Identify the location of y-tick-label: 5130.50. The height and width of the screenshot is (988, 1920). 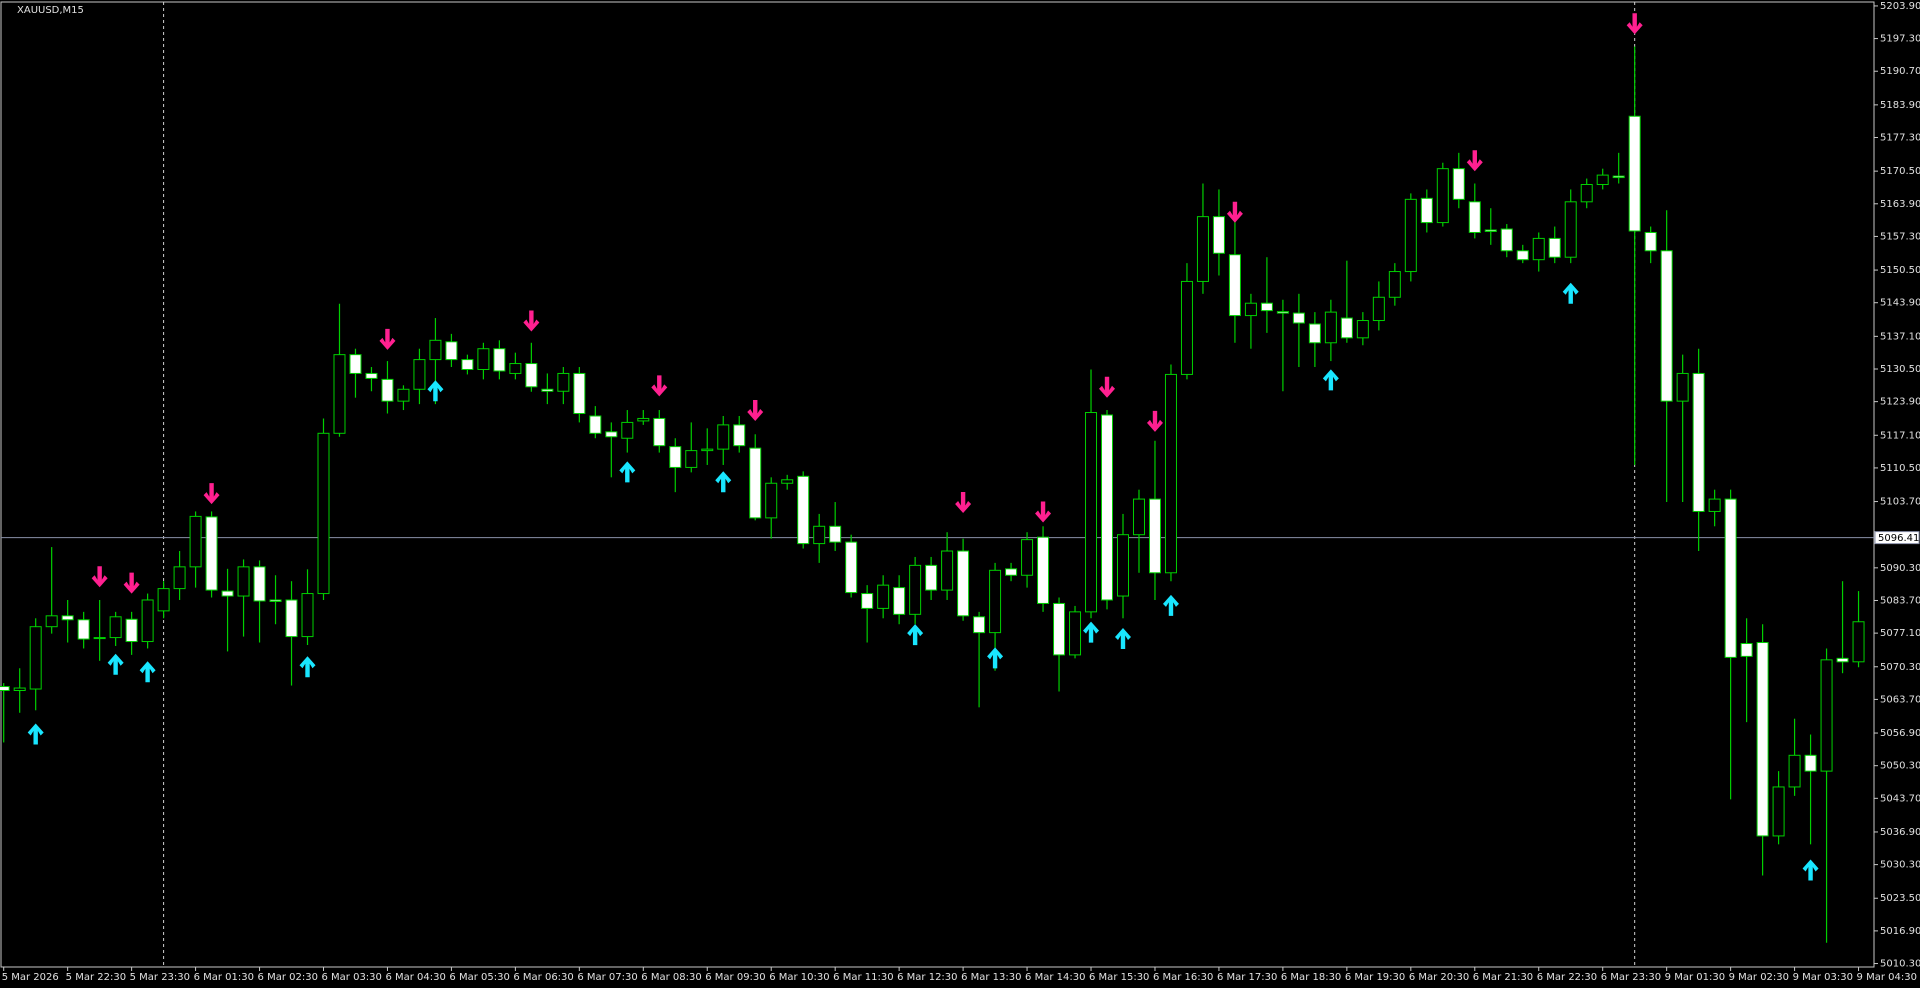
(1900, 369).